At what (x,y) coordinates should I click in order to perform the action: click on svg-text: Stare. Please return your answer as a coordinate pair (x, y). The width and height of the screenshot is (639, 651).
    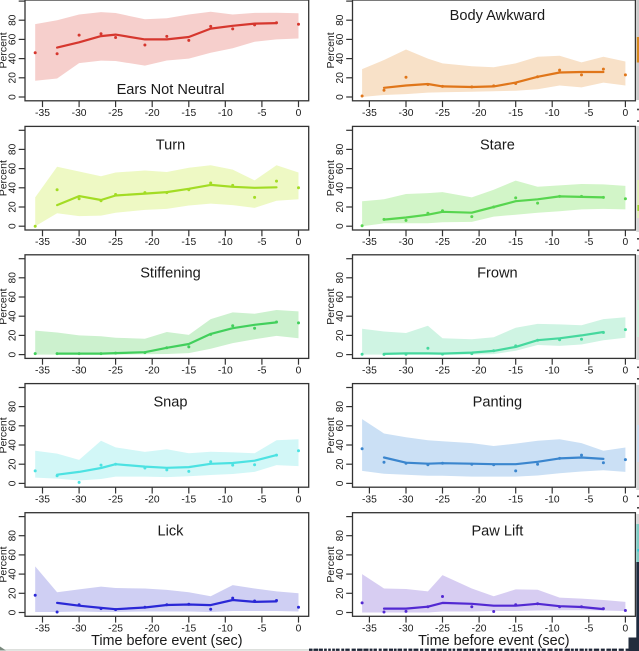
    Looking at the image, I should click on (497, 145).